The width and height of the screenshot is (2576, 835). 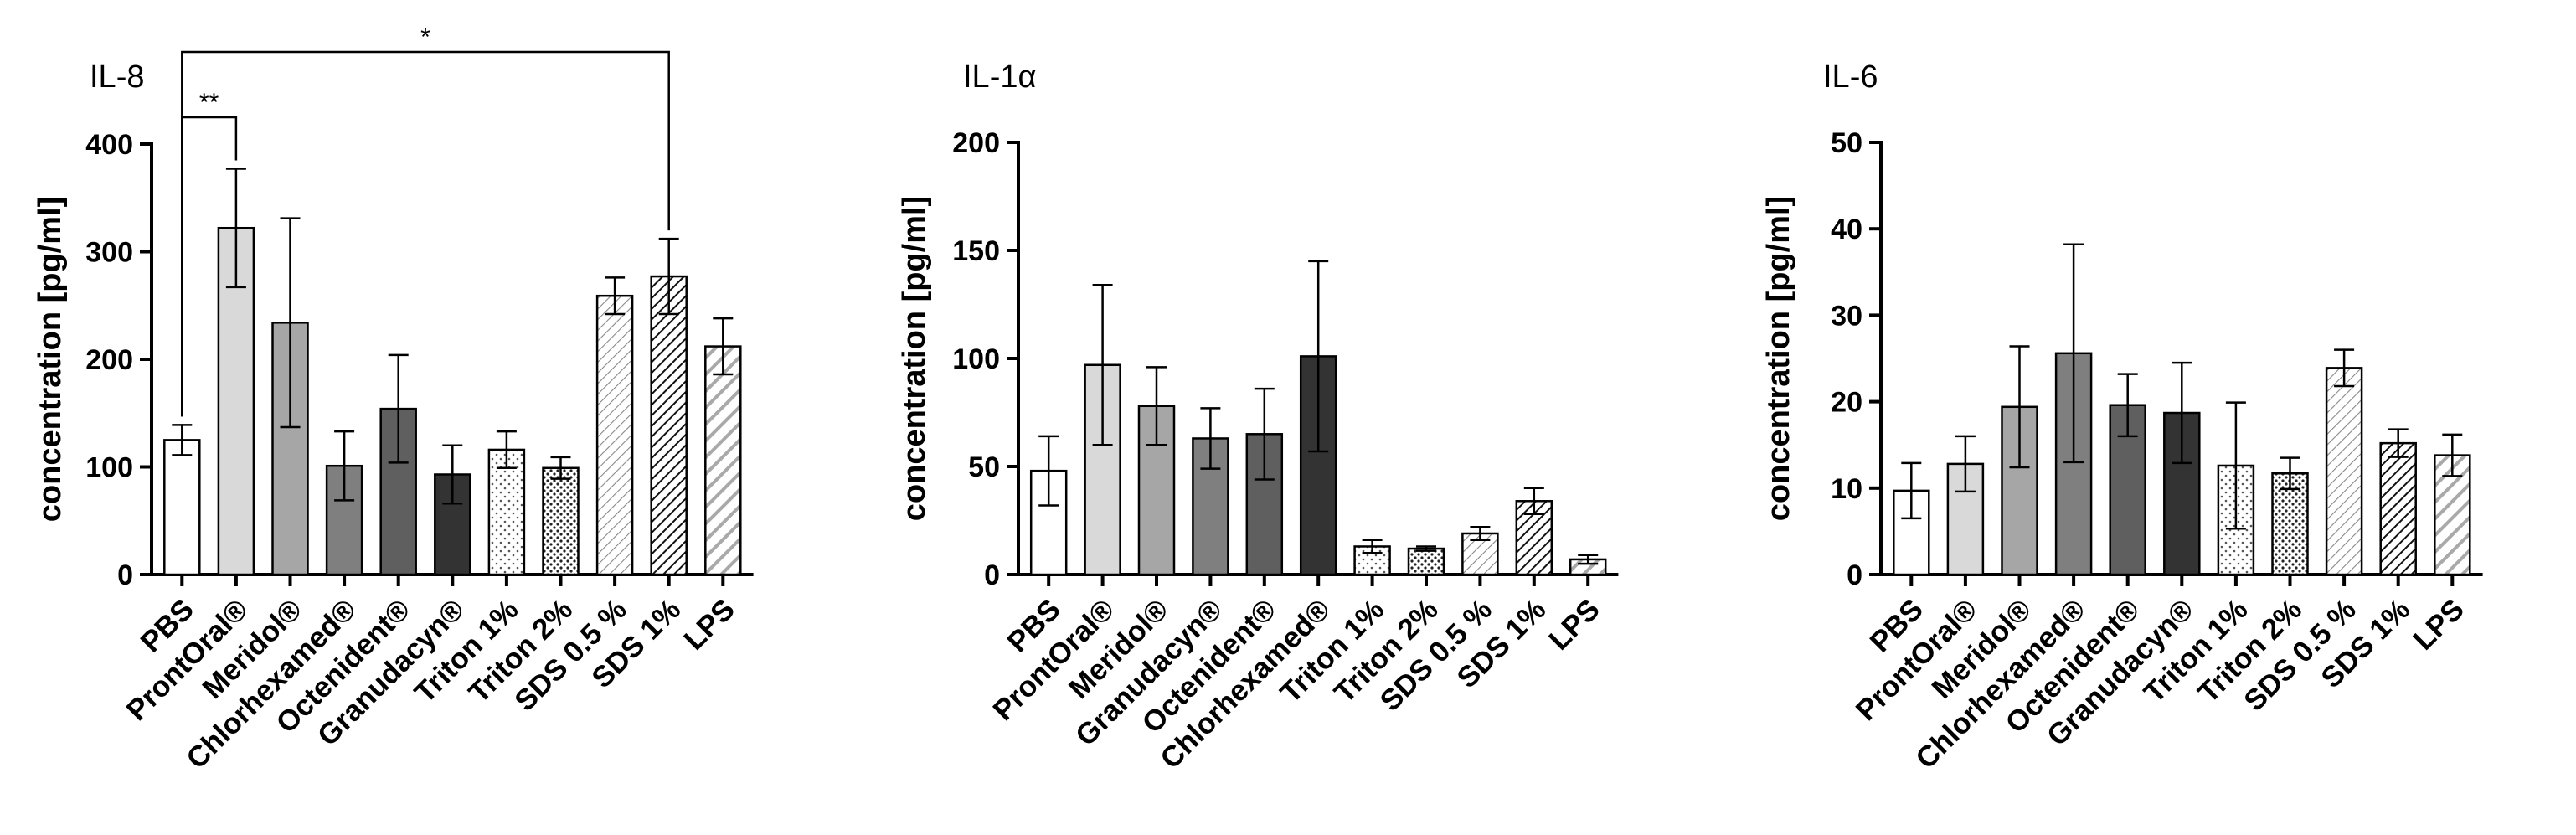 I want to click on y-tick-label: 300, so click(x=109, y=253).